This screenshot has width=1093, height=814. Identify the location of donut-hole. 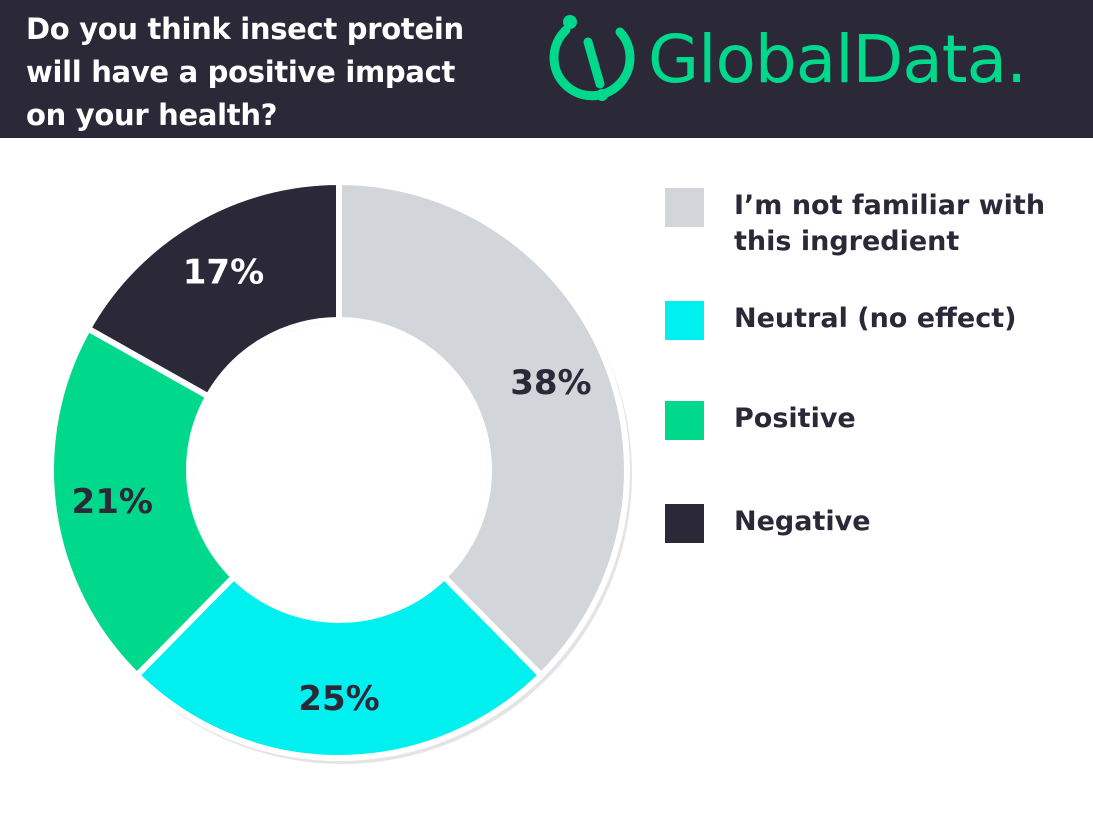
(339, 470).